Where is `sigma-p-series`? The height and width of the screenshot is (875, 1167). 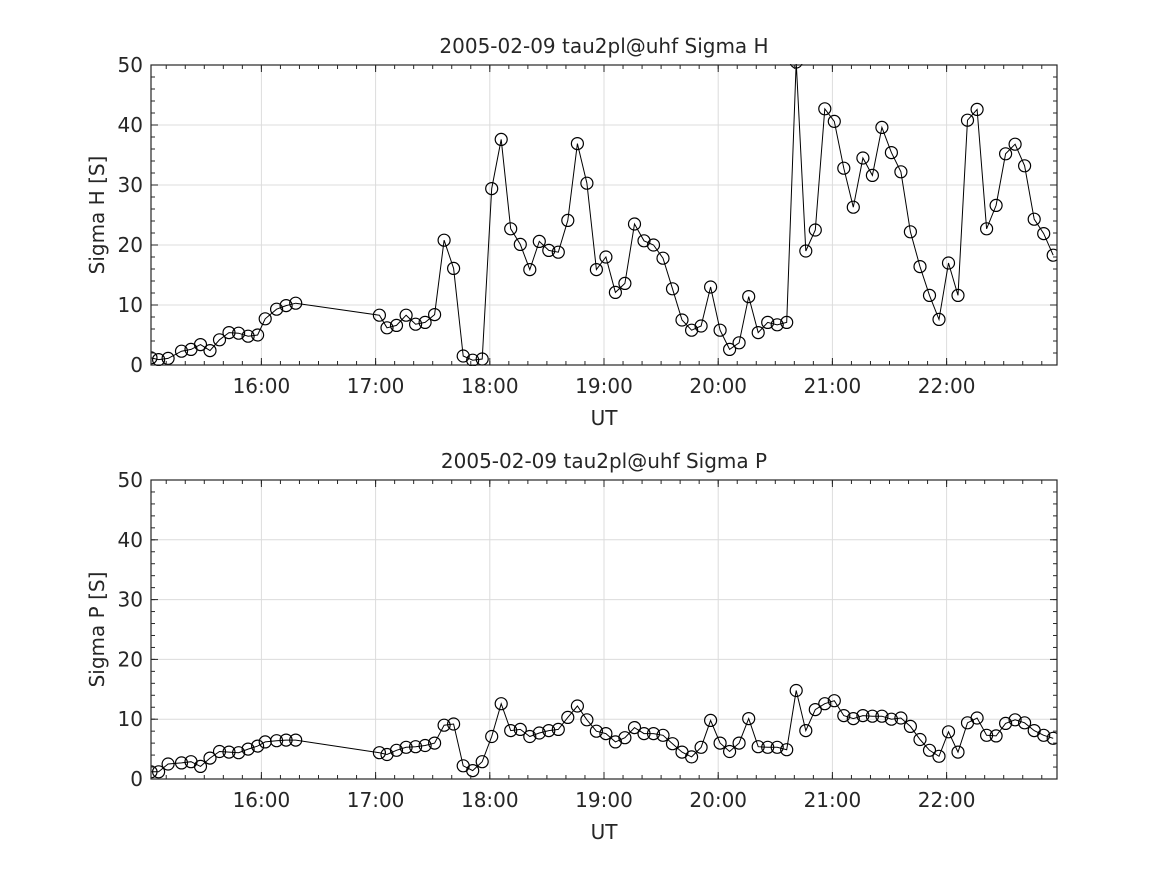 sigma-p-series is located at coordinates (604, 731).